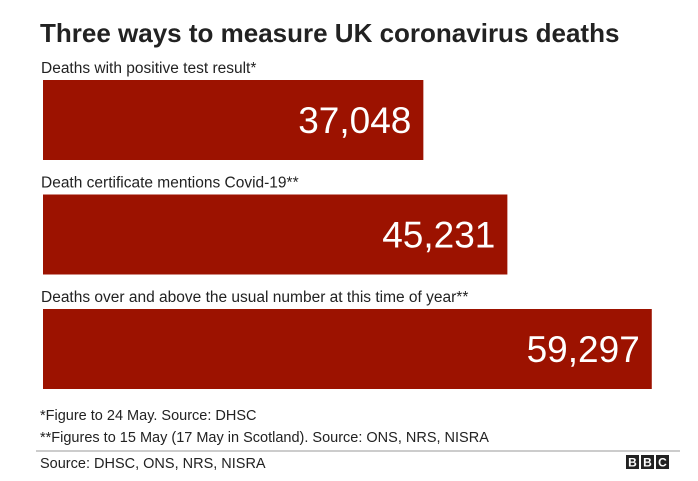  I want to click on category-label: Deaths with positive test result*, so click(148, 68).